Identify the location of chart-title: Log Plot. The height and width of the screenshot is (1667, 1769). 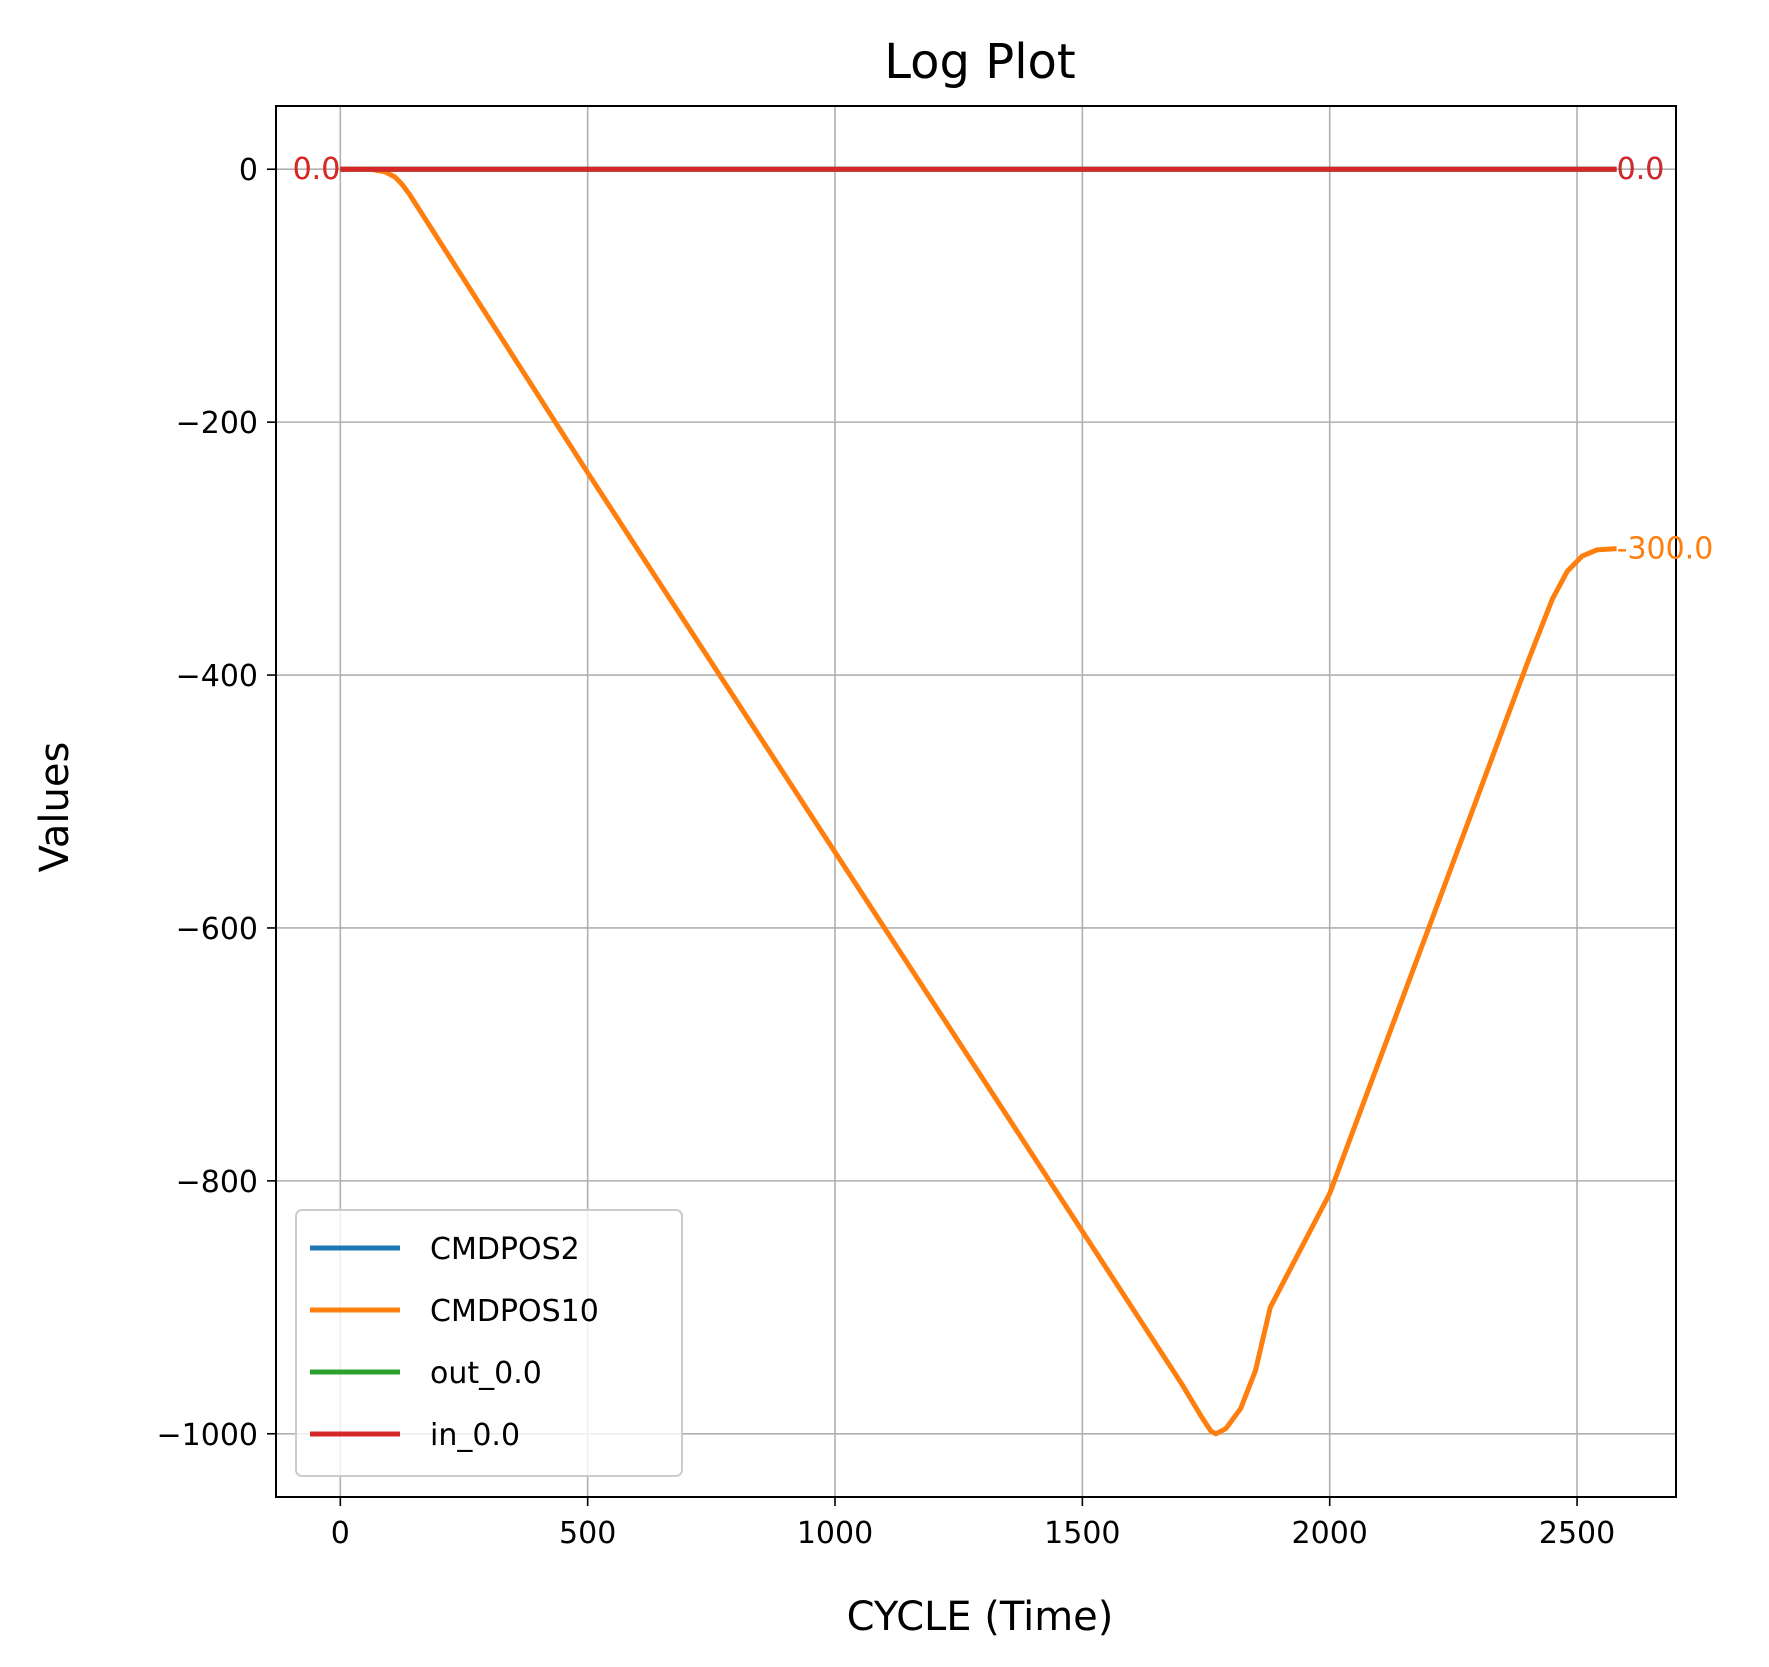
(979, 62).